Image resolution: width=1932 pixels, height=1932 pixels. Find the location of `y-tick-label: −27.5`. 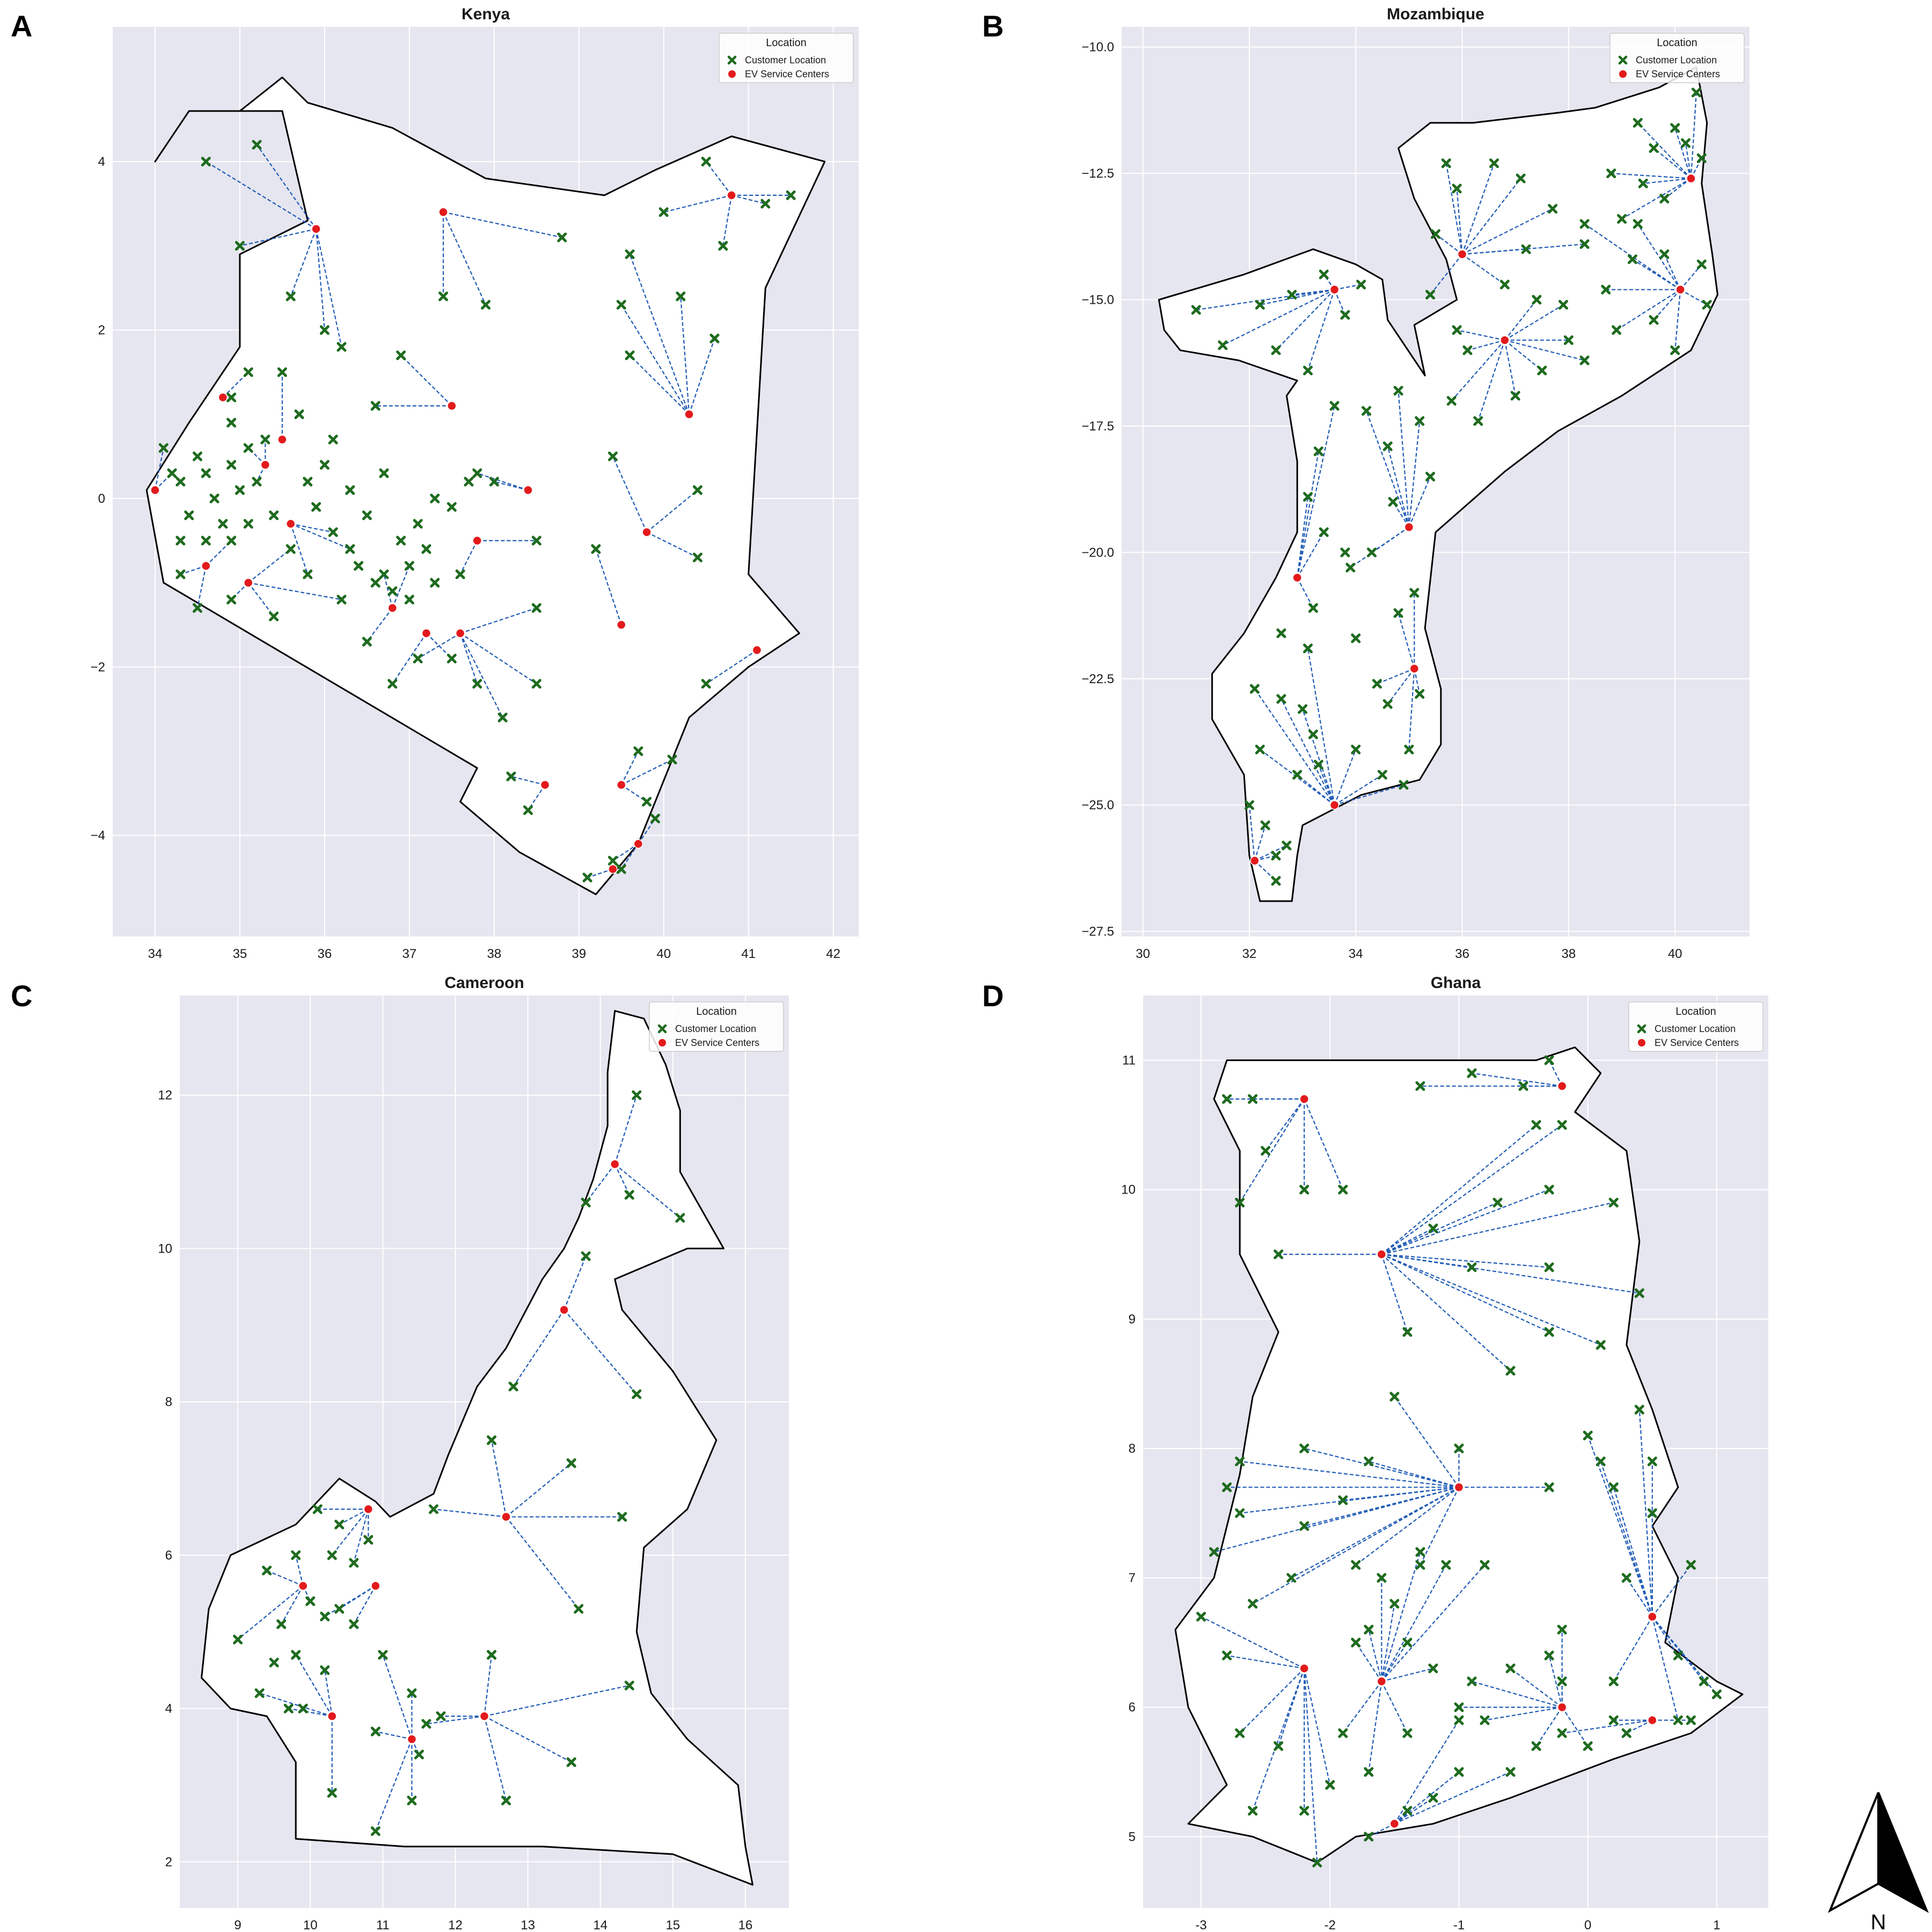

y-tick-label: −27.5 is located at coordinates (1097, 932).